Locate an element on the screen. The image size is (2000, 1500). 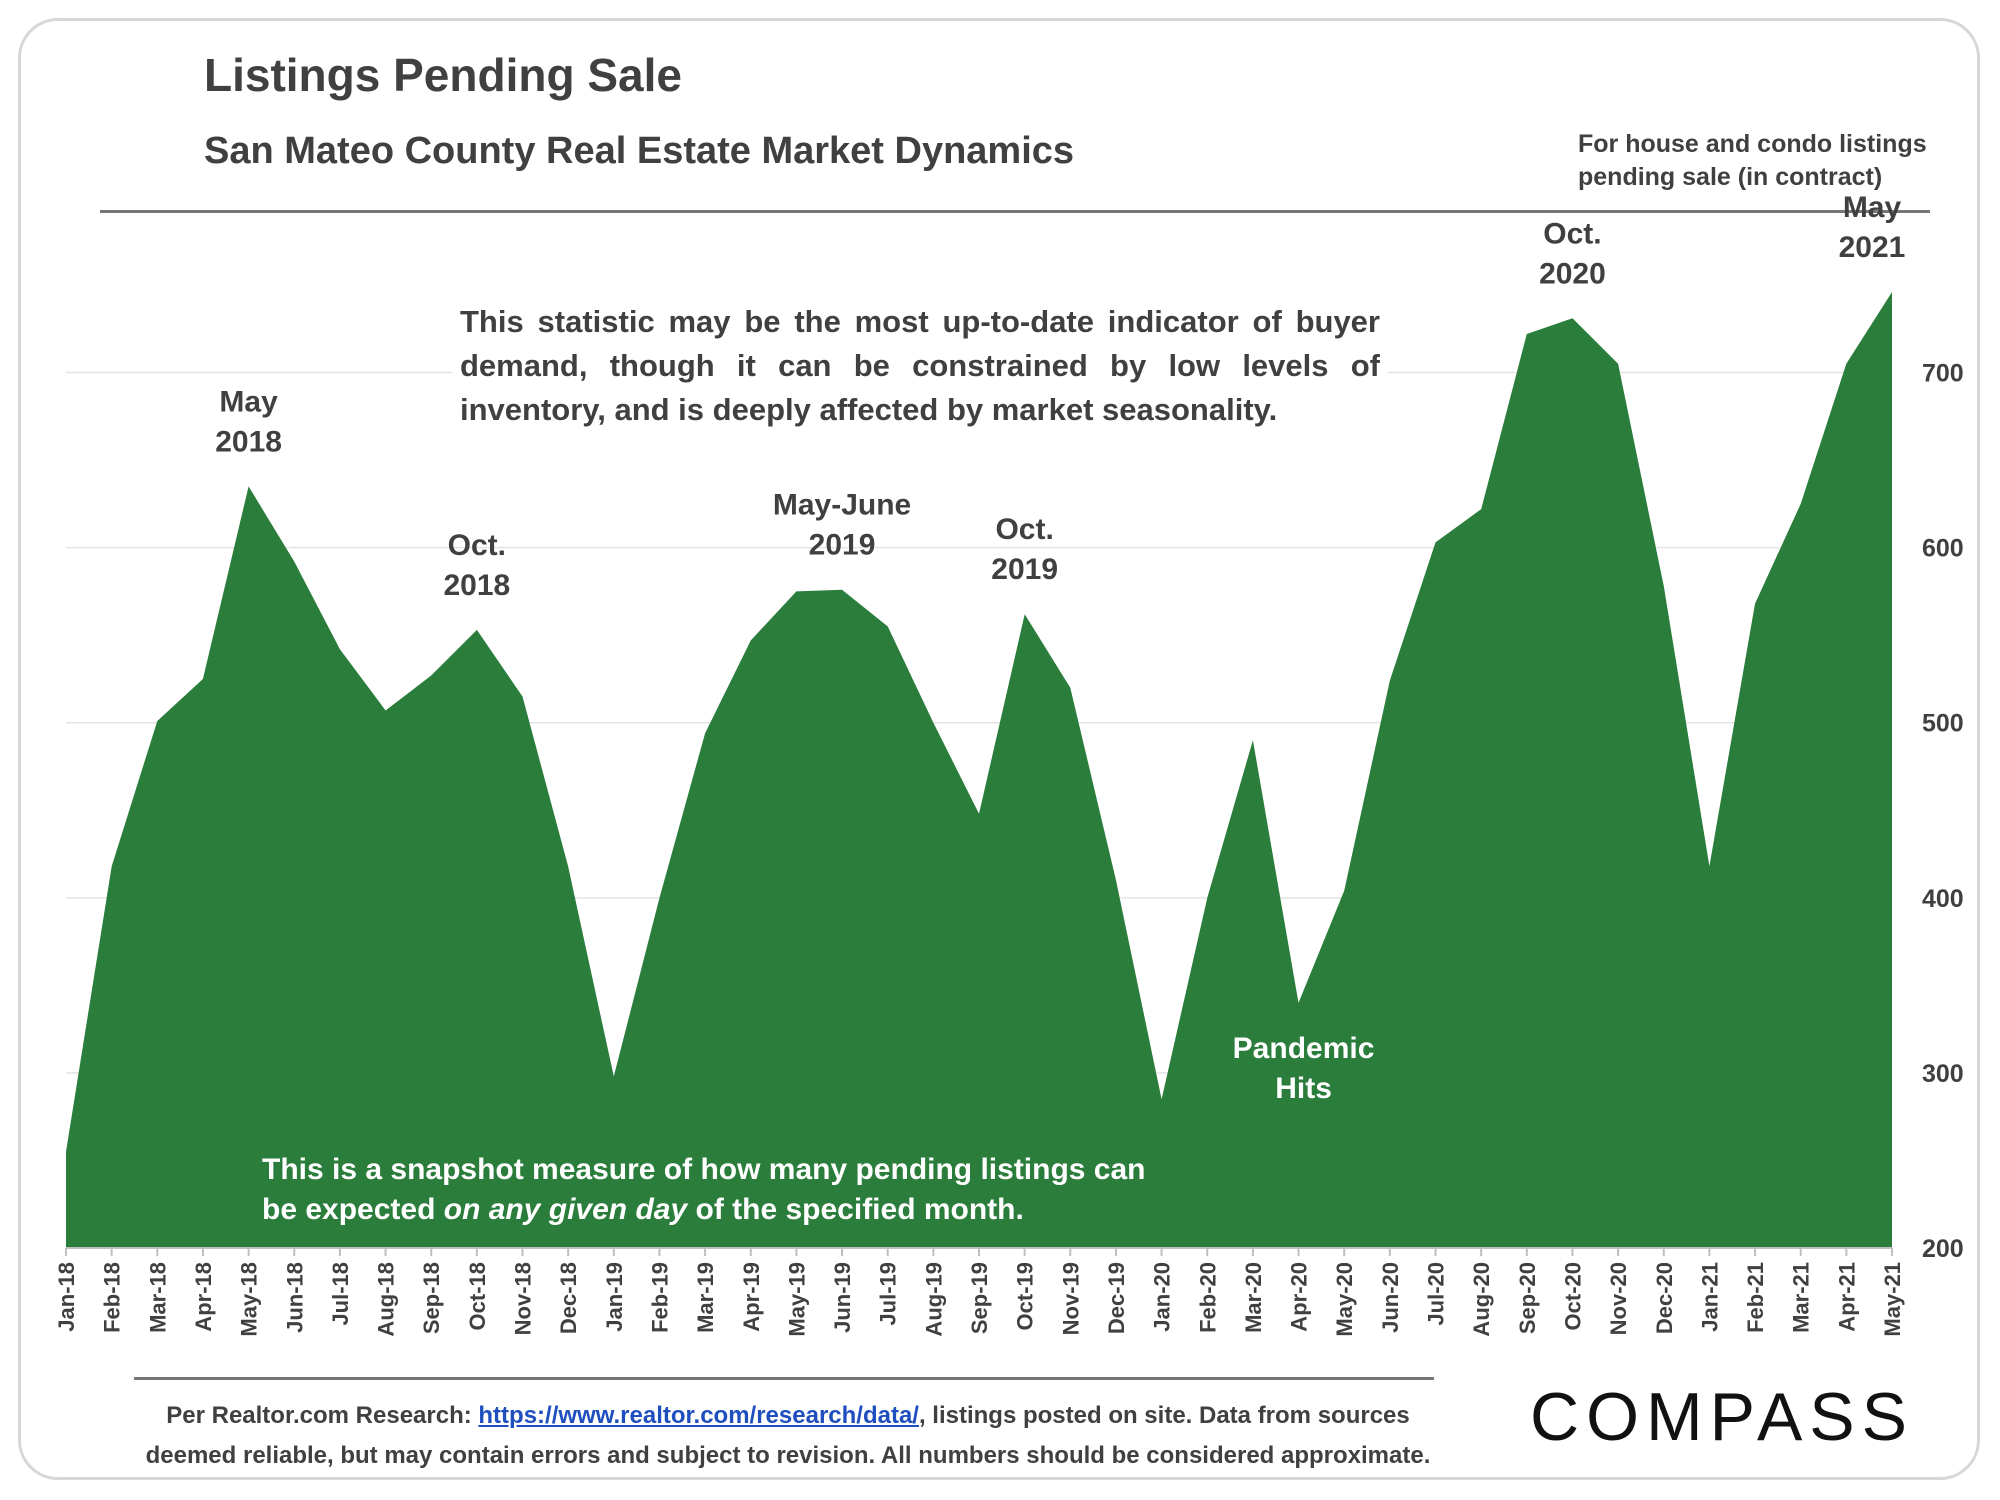
x-tick-label: Apr-20 is located at coordinates (1299, 1297).